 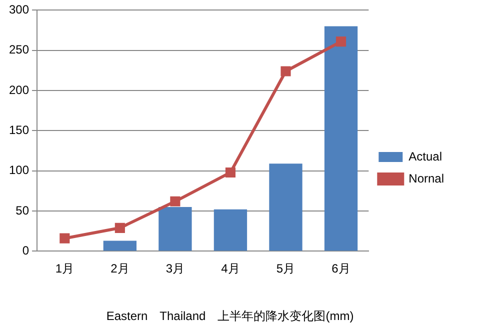 What do you see at coordinates (230, 269) in the screenshot?
I see `x-tick-label: 4月` at bounding box center [230, 269].